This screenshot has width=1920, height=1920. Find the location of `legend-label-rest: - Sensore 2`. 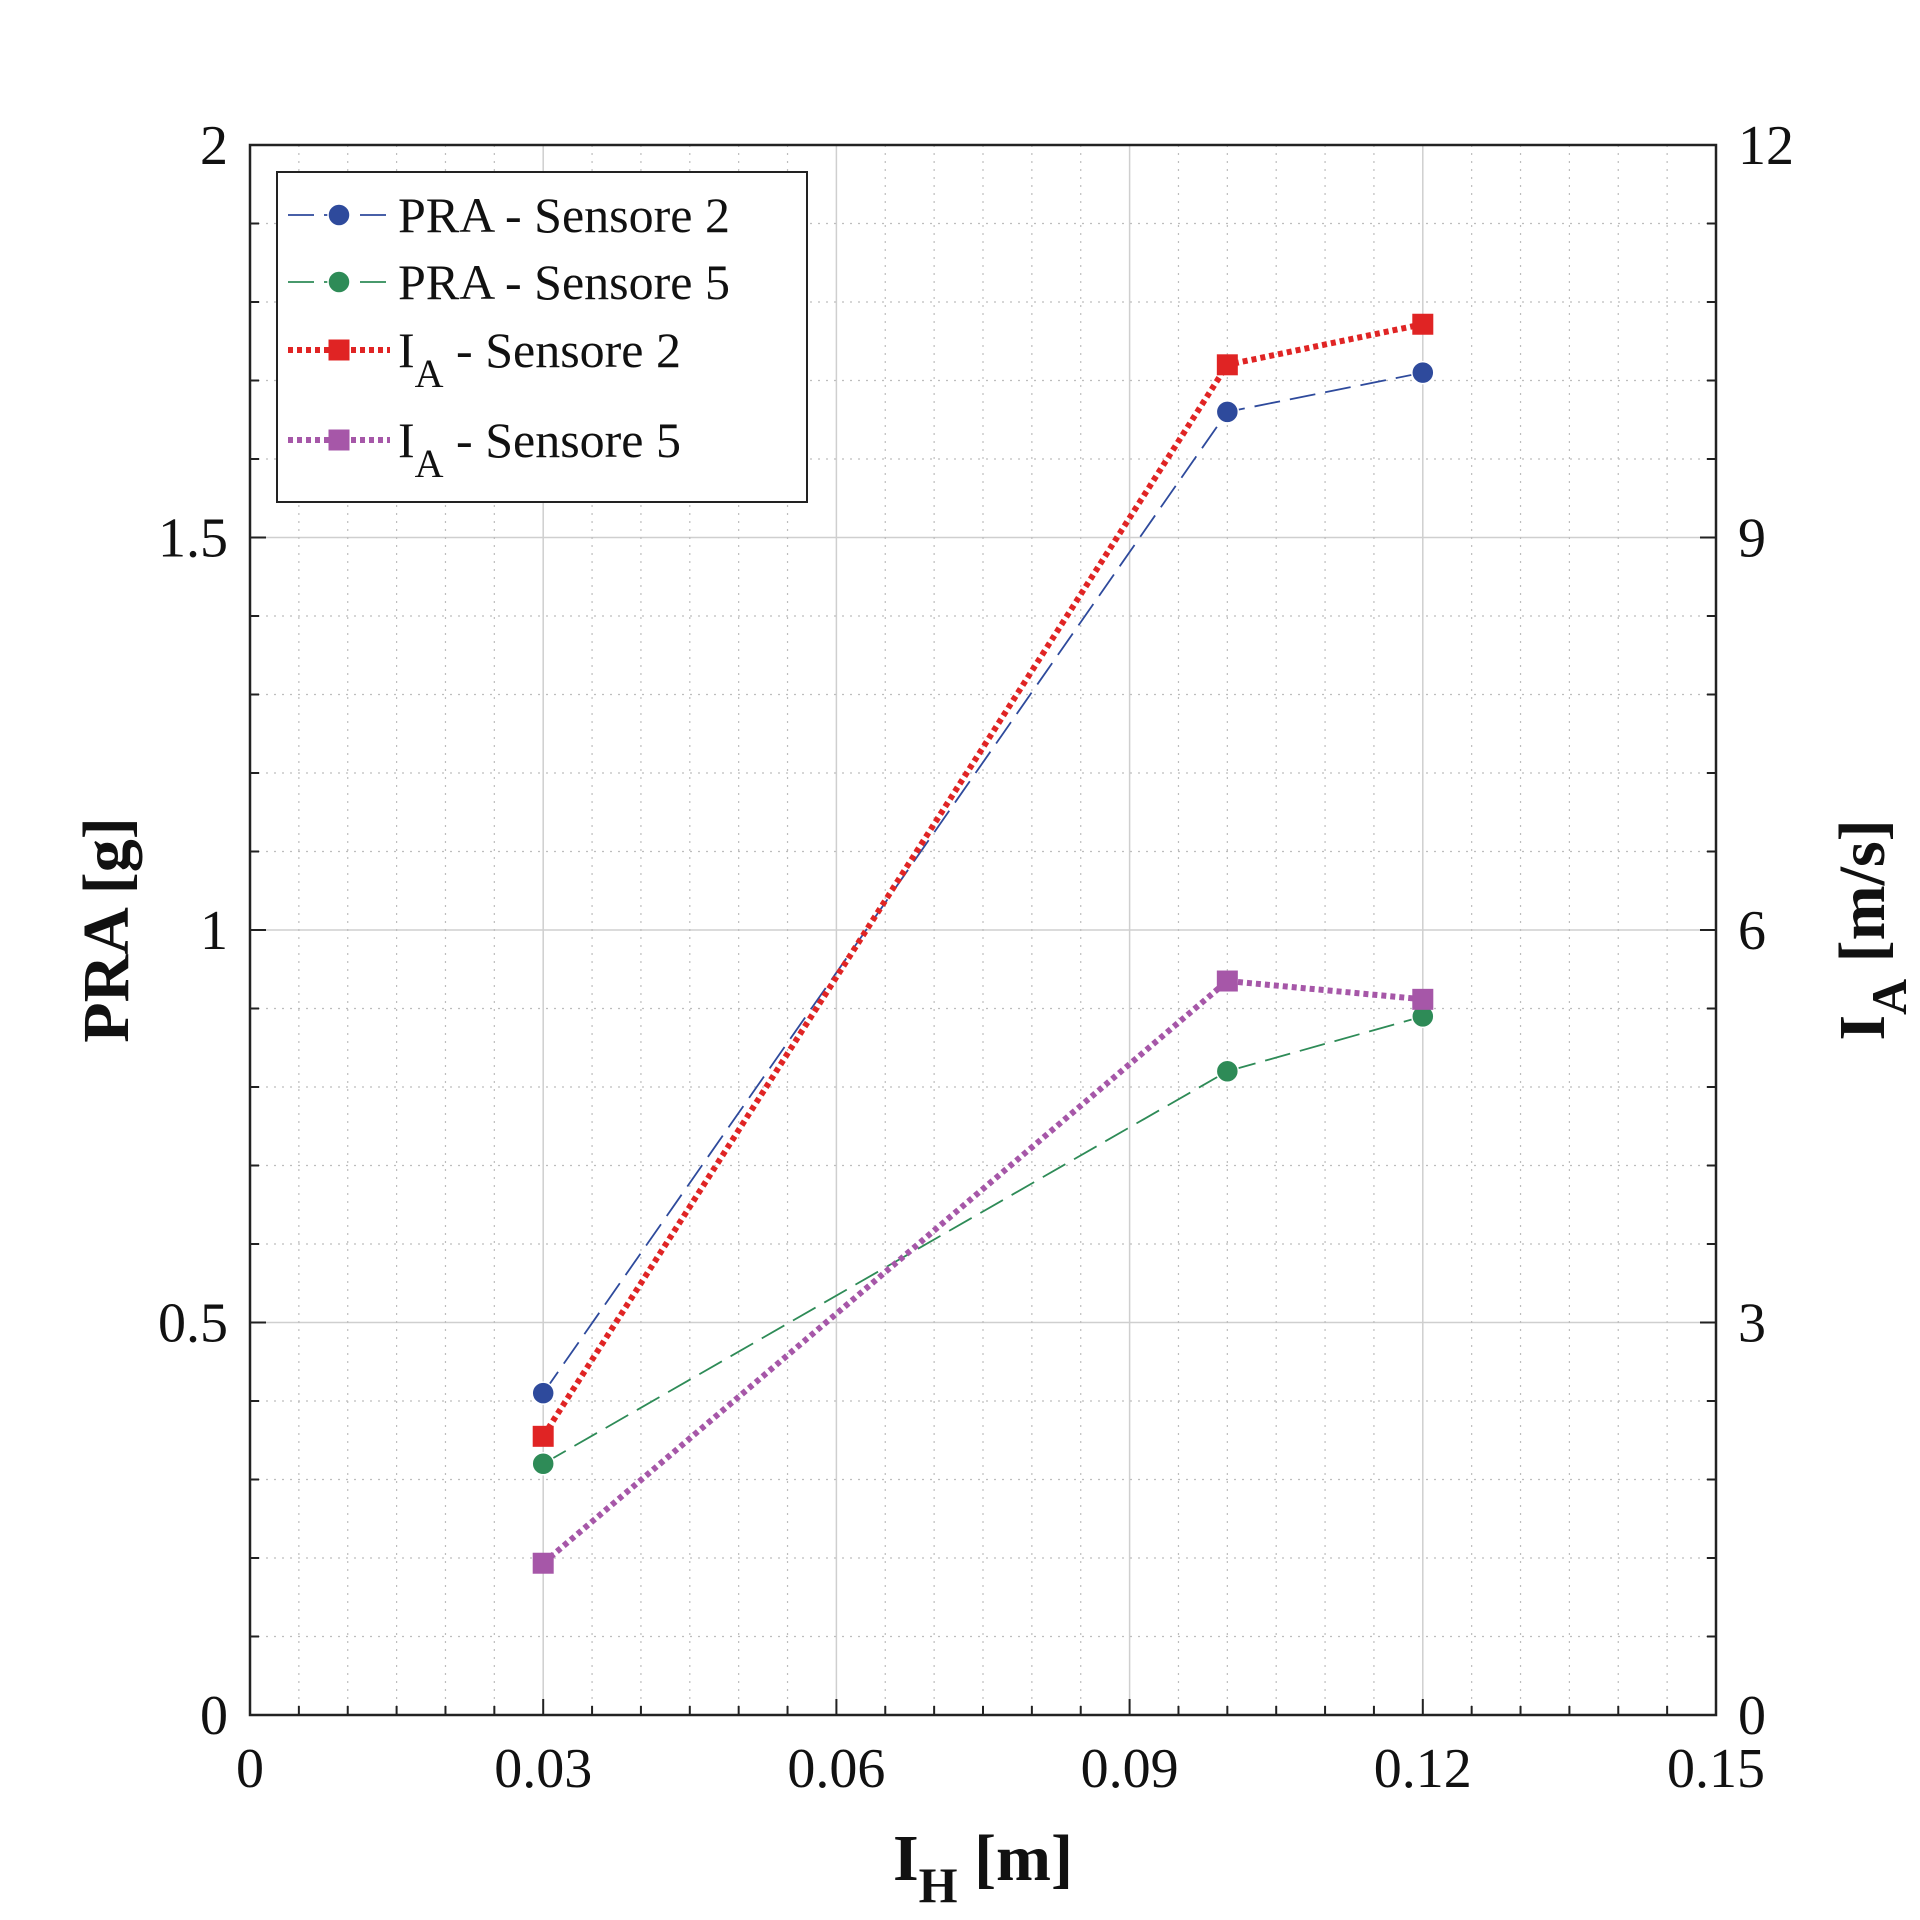

legend-label-rest: - Sensore 2 is located at coordinates (562, 350).